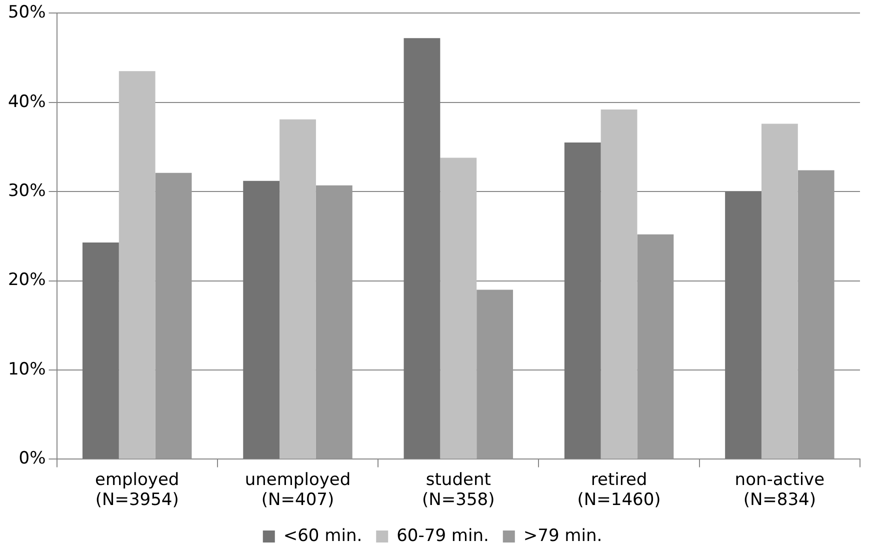 The width and height of the screenshot is (880, 560). Describe the element at coordinates (322, 536) in the screenshot. I see `legend-label: <60 min.` at that location.